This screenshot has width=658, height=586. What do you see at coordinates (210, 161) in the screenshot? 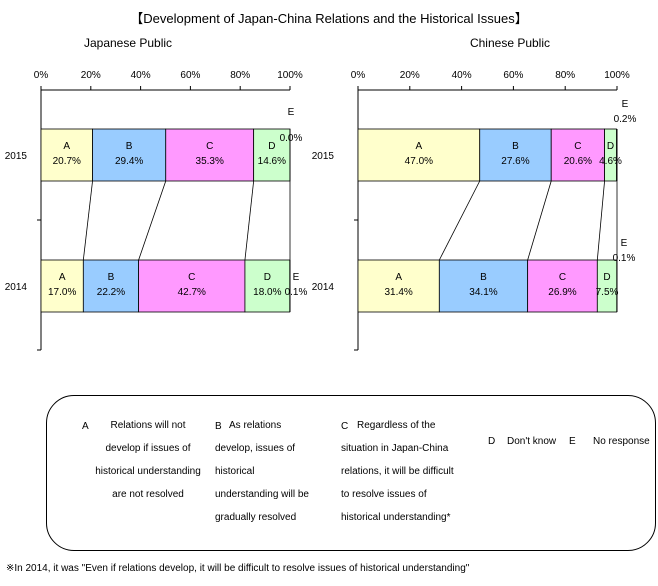
I see `data-label: 35.3%` at bounding box center [210, 161].